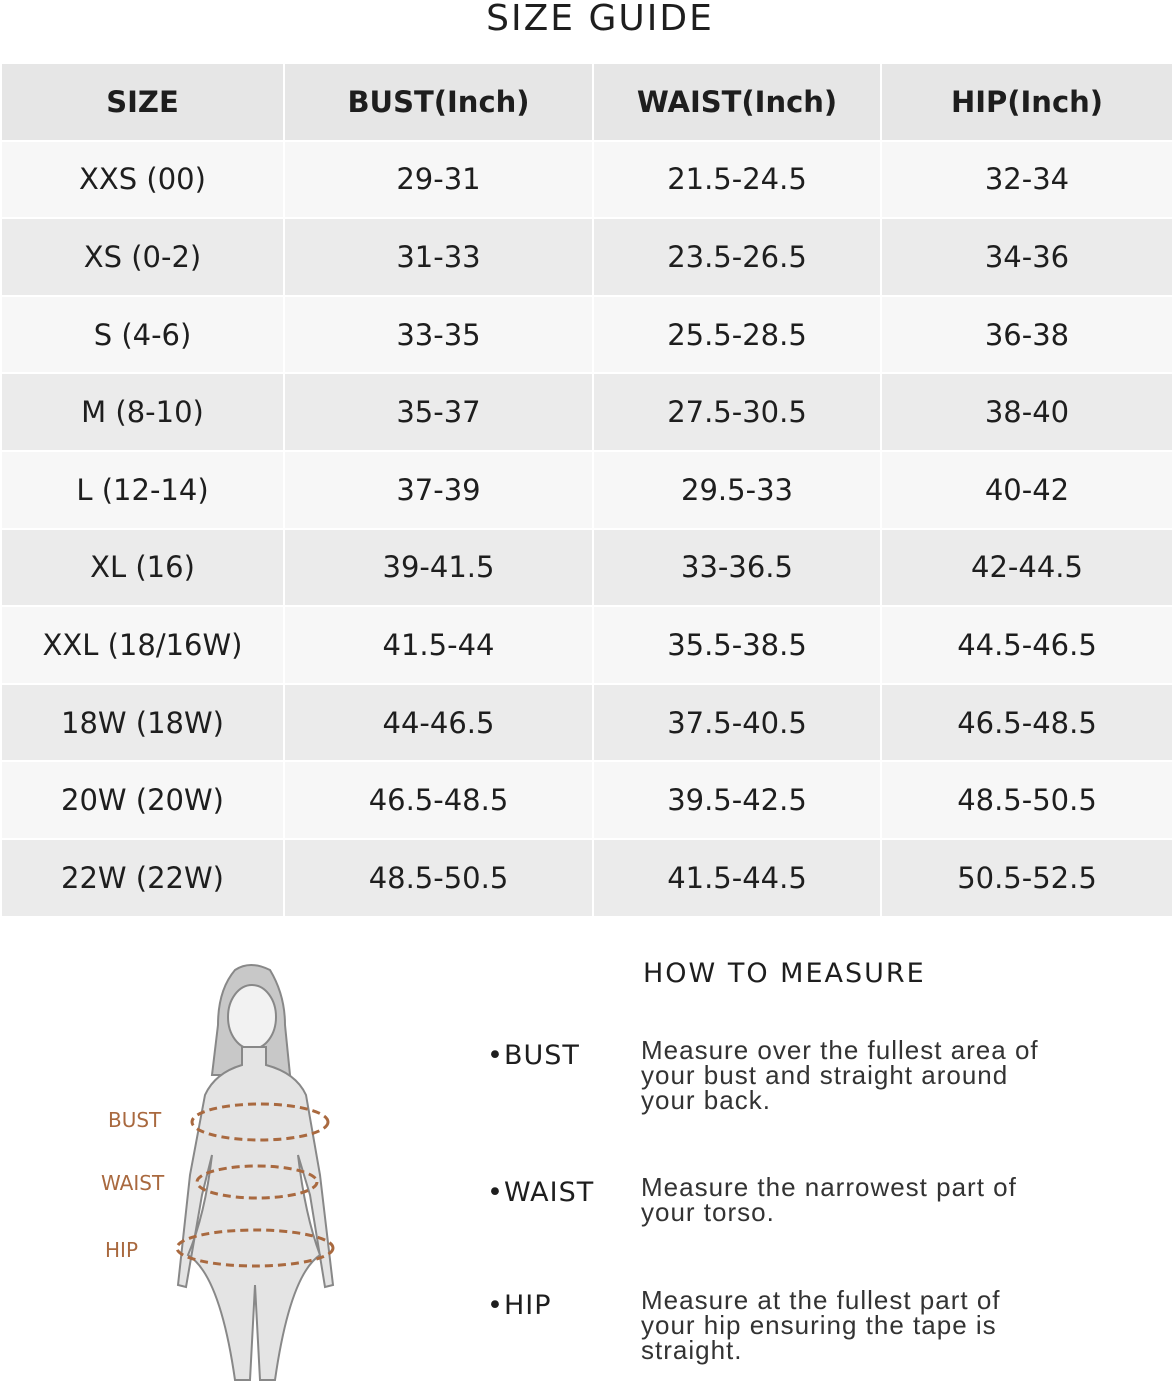 Image resolution: width=1174 pixels, height=1386 pixels. I want to click on table-cell: 50.5-52.5, so click(1027, 877).